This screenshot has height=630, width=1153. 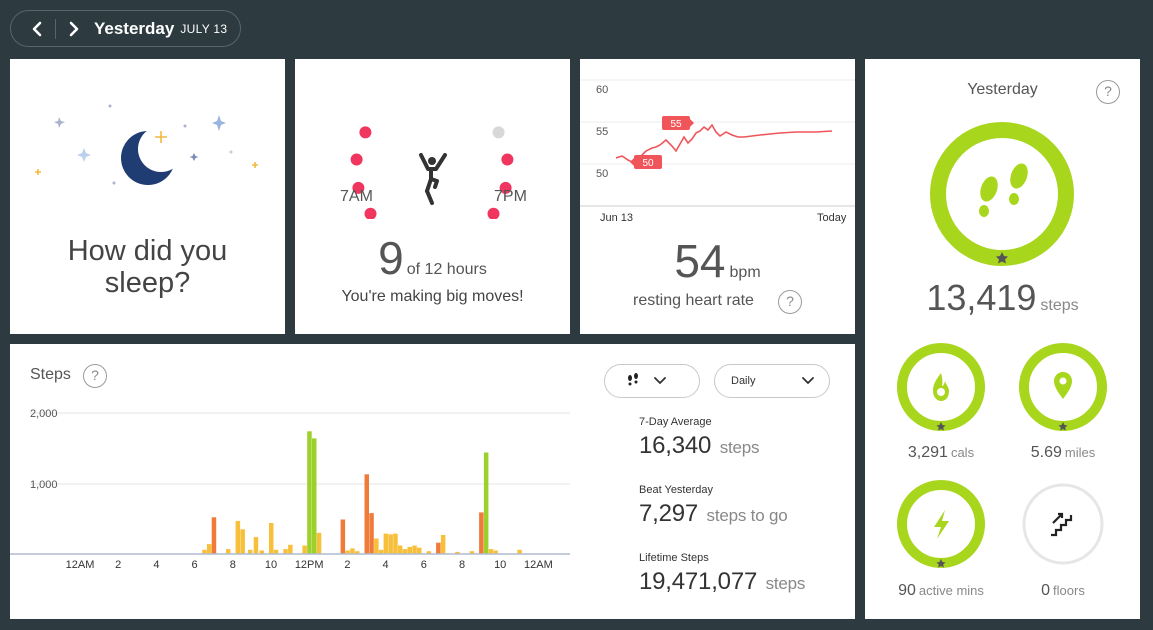 I want to click on summary-title: Yesterday, so click(x=1002, y=89).